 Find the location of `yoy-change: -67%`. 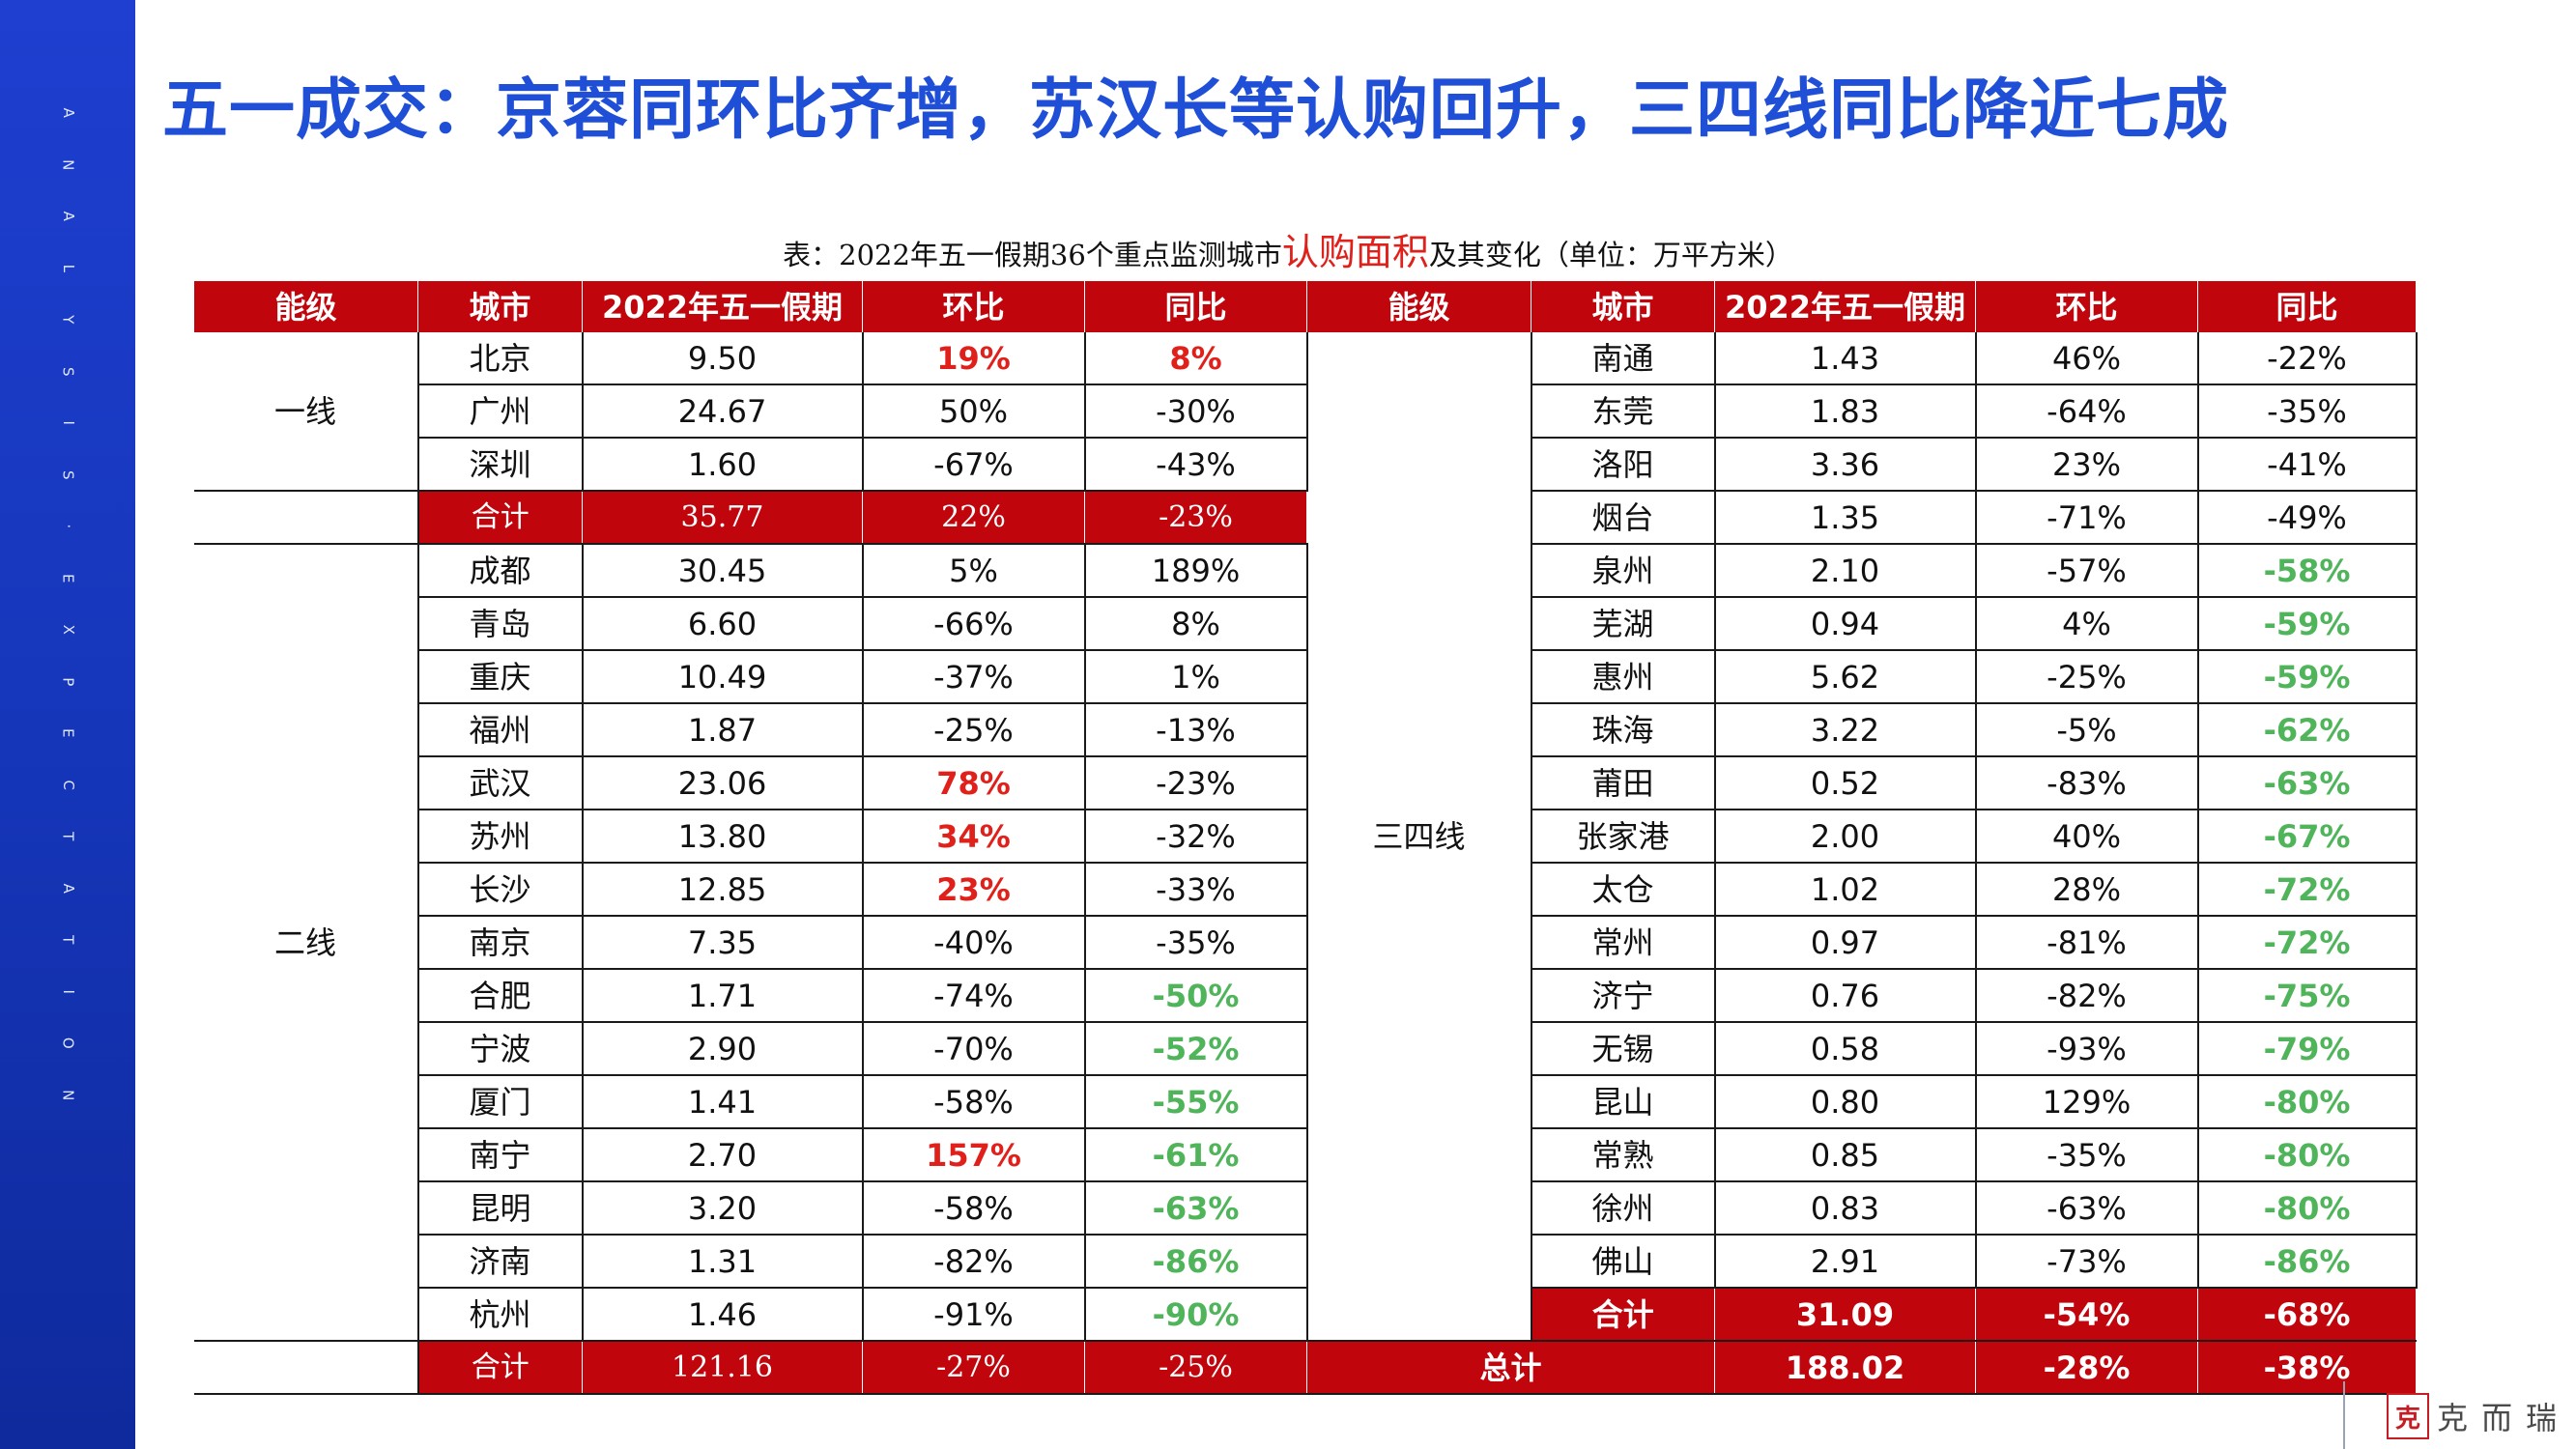

yoy-change: -67% is located at coordinates (2308, 837).